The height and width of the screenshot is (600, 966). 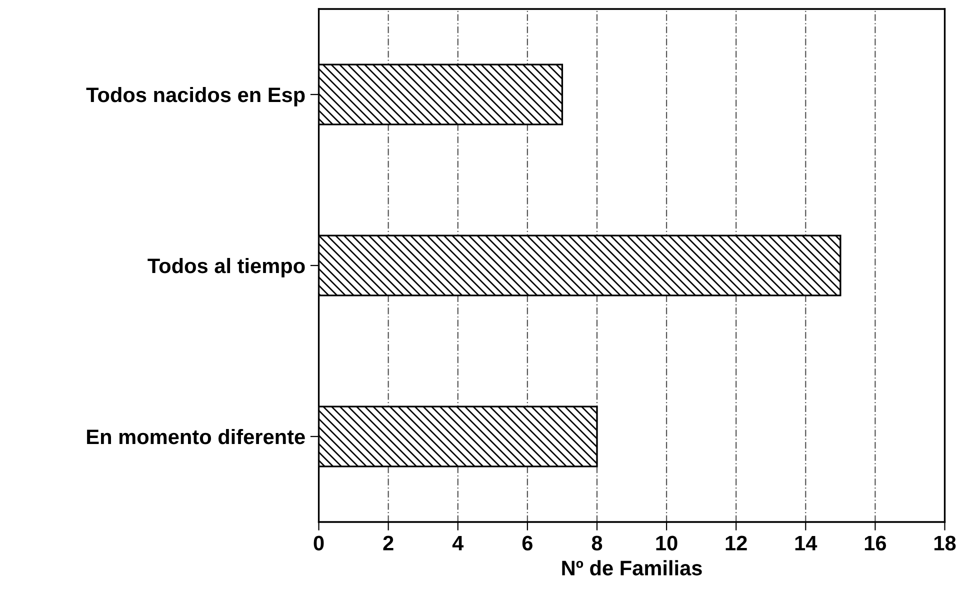 What do you see at coordinates (667, 543) in the screenshot?
I see `x-tick-label: 10` at bounding box center [667, 543].